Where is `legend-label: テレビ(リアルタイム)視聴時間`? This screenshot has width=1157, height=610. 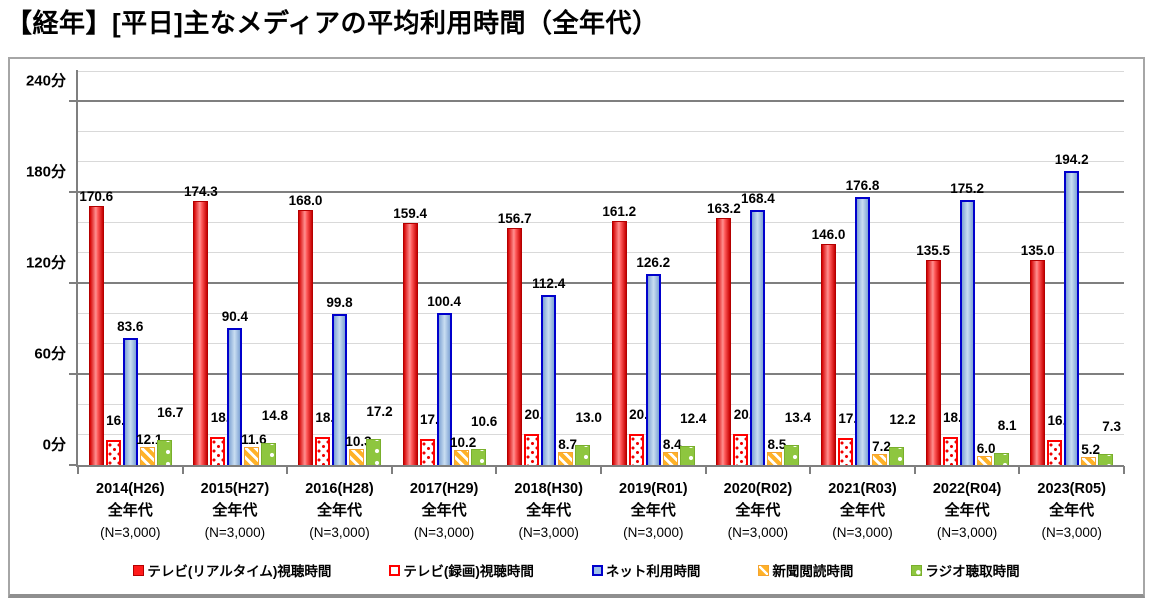
legend-label: テレビ(リアルタイム)視聴時間 is located at coordinates (239, 571).